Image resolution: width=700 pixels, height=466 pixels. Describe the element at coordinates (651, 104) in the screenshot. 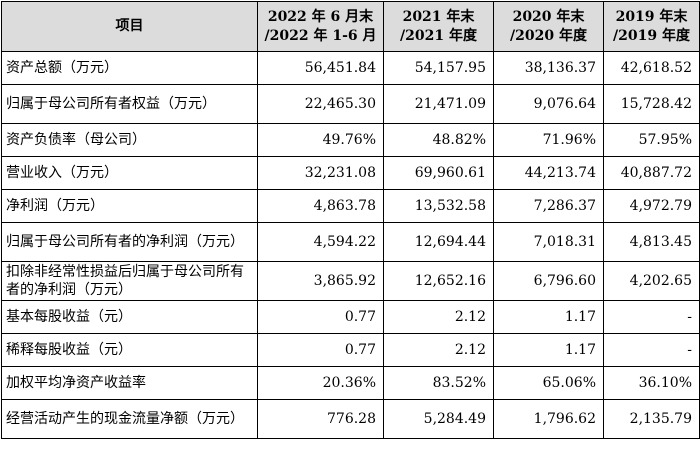

I see `value-cell: 15,728.42` at that location.